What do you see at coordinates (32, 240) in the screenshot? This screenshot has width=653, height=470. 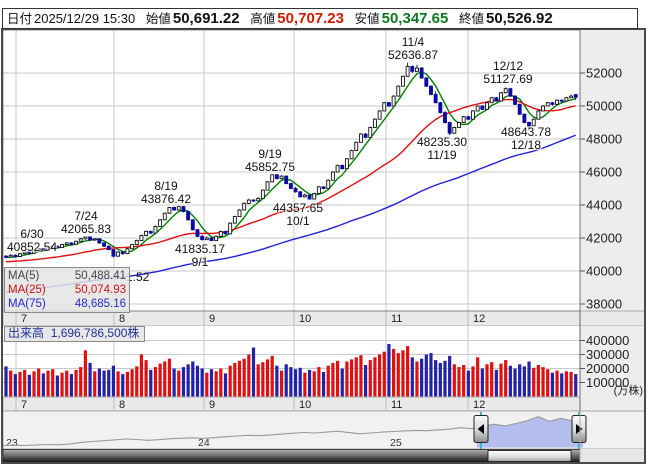 I see `chart-annotation: 6/30 40852.54` at bounding box center [32, 240].